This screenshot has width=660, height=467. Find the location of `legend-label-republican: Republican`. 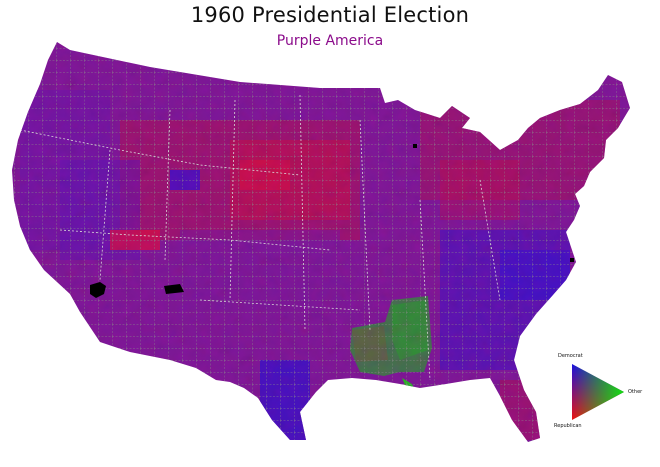

legend-label-republican: Republican is located at coordinates (568, 426).